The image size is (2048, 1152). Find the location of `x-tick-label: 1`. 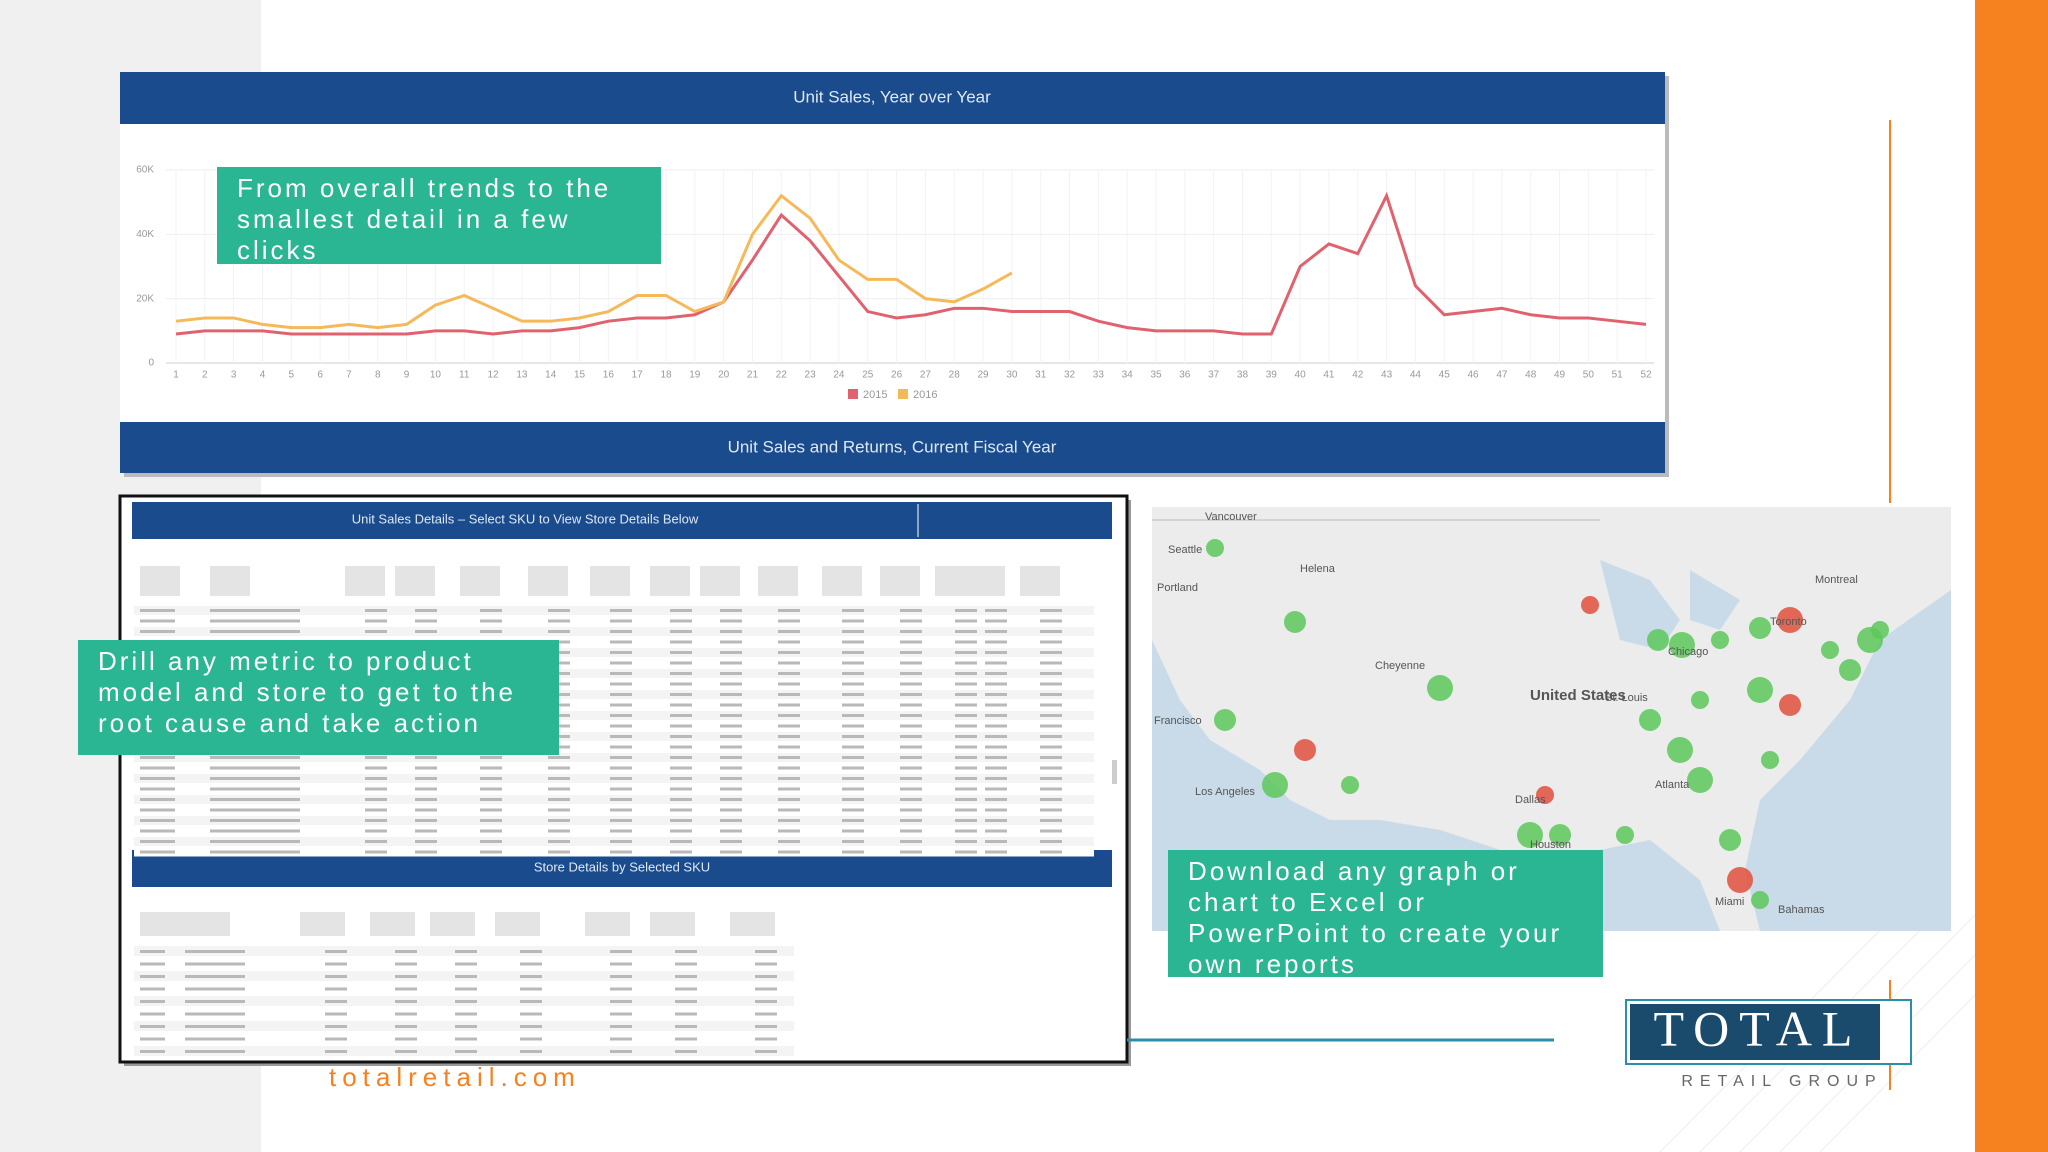

x-tick-label: 1 is located at coordinates (176, 375).